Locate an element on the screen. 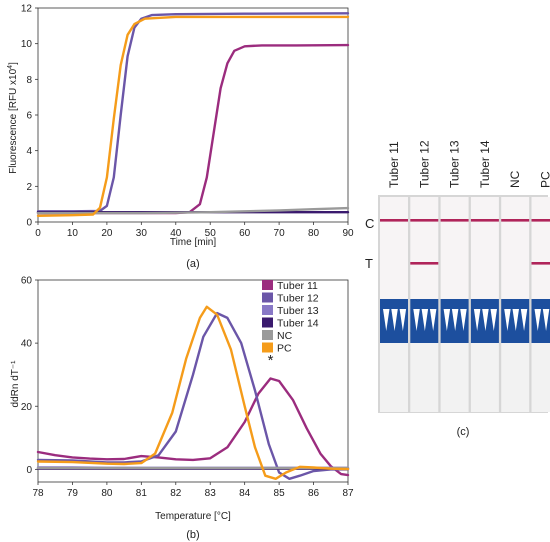 The width and height of the screenshot is (550, 542). x-tick-label: 85 is located at coordinates (280, 493).